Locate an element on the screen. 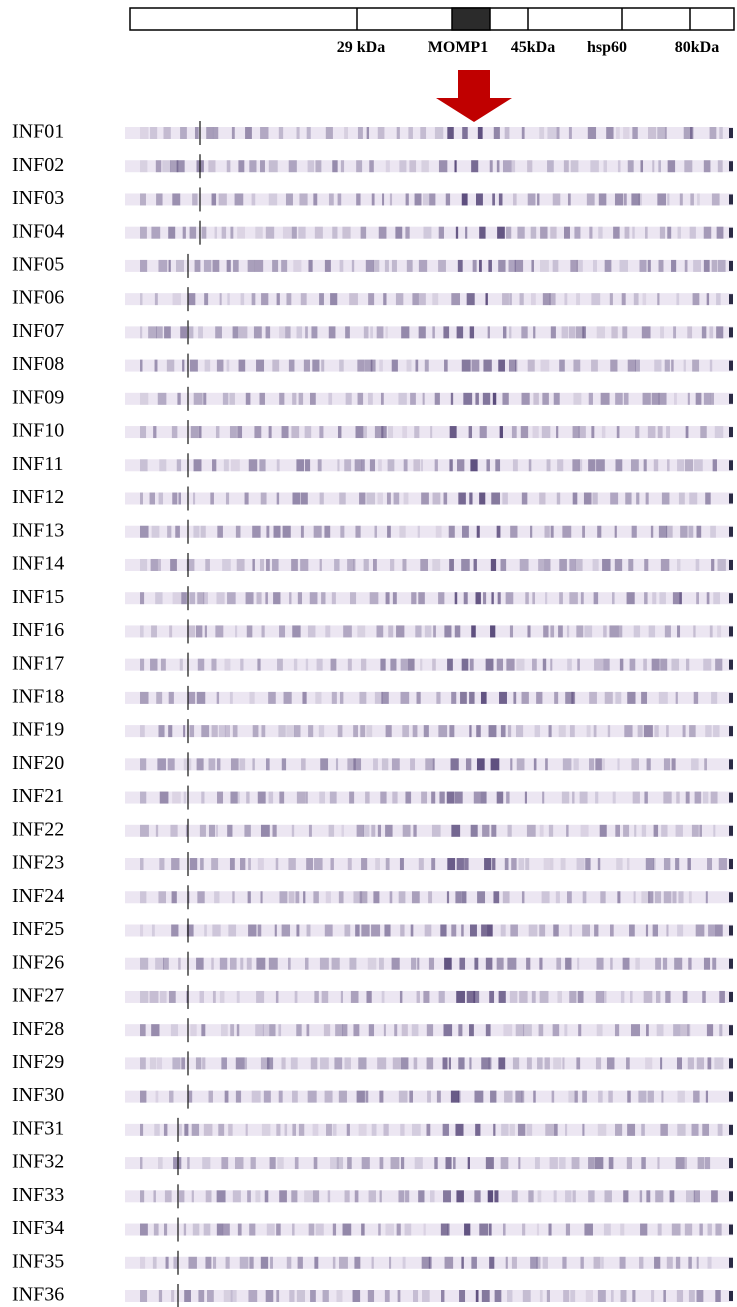  lane-label: INF04 is located at coordinates (38, 231).